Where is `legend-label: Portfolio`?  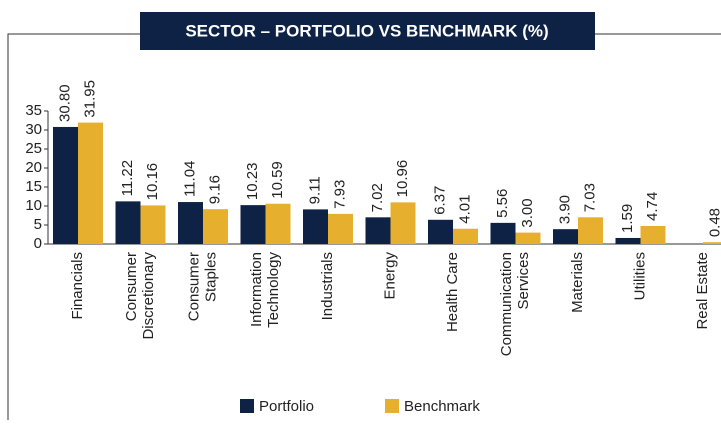 legend-label: Portfolio is located at coordinates (286, 406).